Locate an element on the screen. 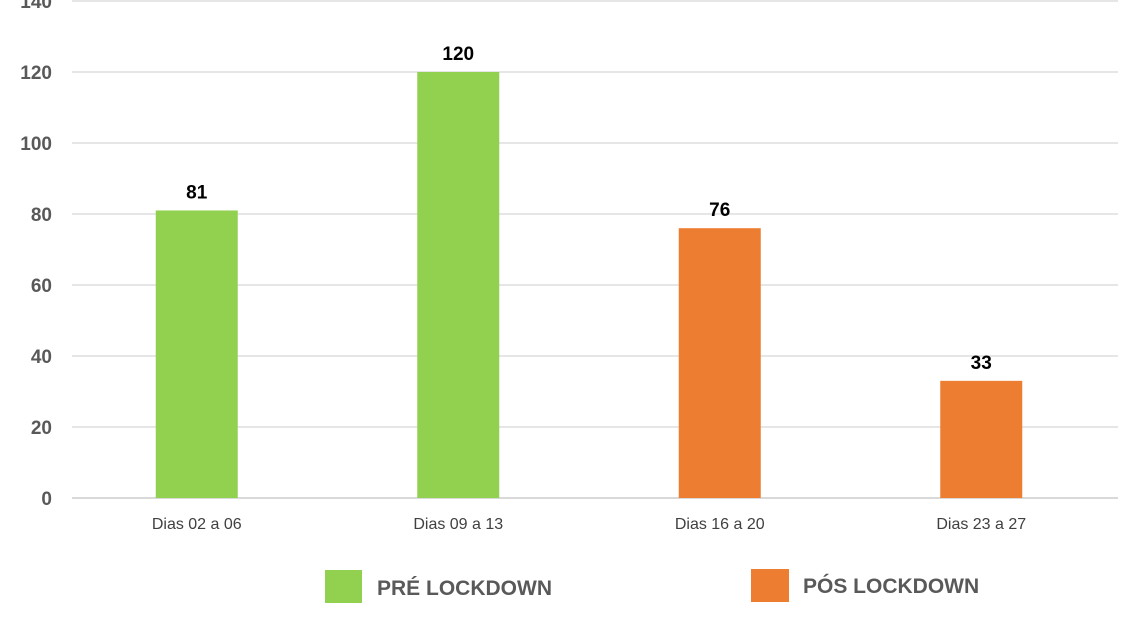 The image size is (1140, 631). x-tick-label: Dias 23 a 27 is located at coordinates (981, 524).